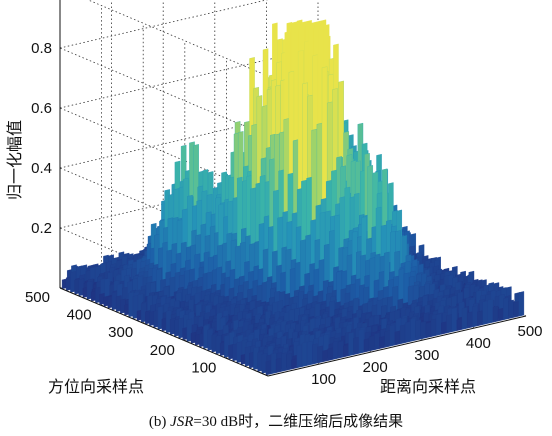 This screenshot has width=552, height=436. Describe the element at coordinates (41, 228) in the screenshot. I see `z-tick-label: 0.2` at that location.